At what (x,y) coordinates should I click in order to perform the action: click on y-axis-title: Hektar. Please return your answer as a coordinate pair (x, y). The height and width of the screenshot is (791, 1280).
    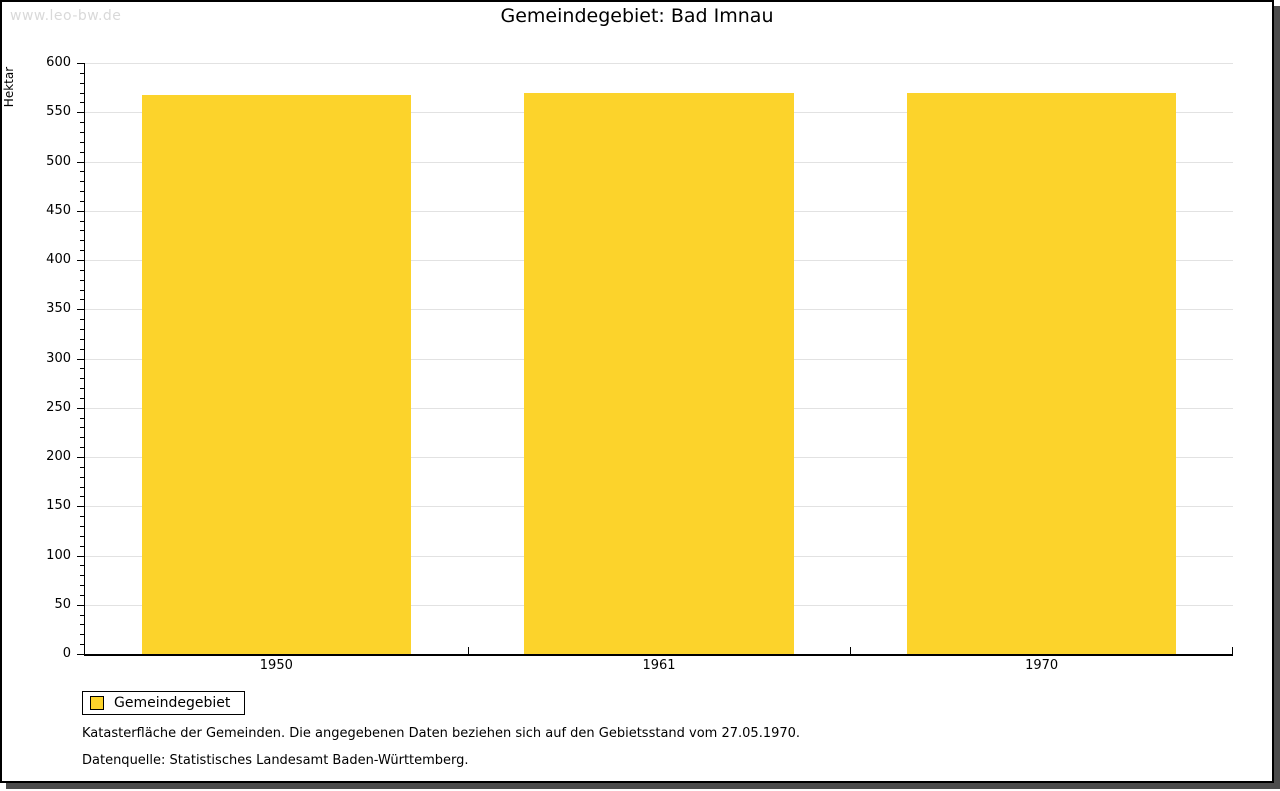
    Looking at the image, I should click on (9, 87).